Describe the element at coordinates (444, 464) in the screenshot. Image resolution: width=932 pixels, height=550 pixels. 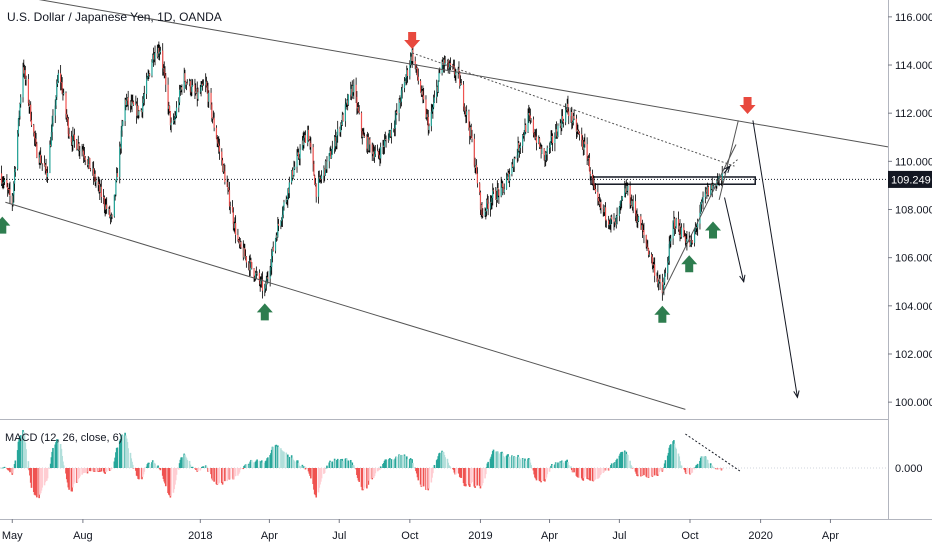
I see `macd-pane` at that location.